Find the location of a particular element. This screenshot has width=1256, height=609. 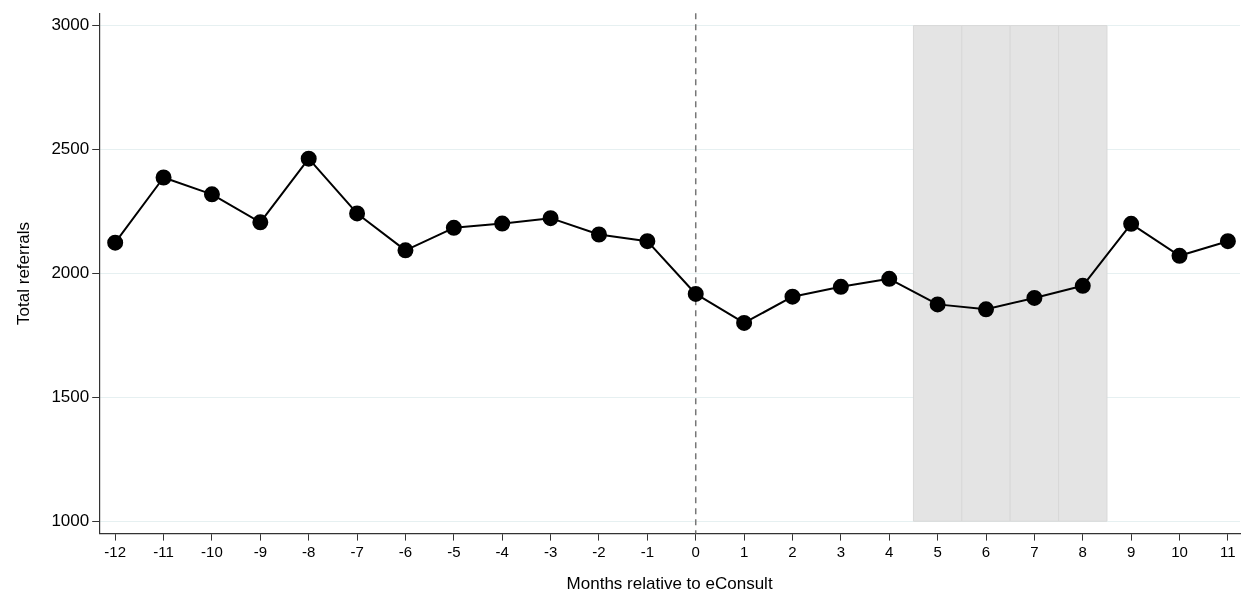

x-tick-label: 9 is located at coordinates (1131, 551).